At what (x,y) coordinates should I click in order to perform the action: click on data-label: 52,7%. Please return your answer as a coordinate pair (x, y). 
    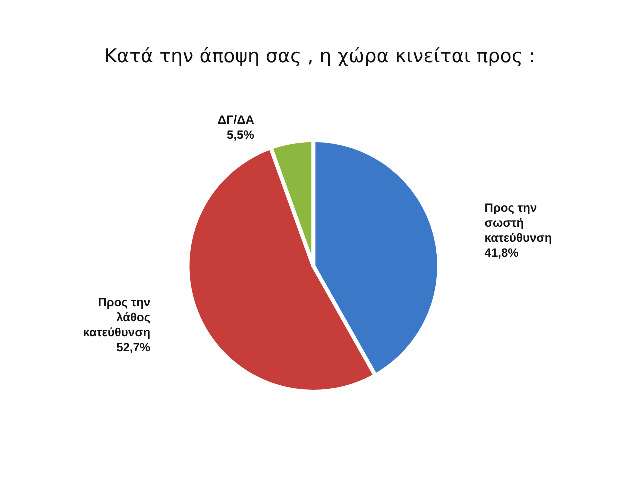
    Looking at the image, I should click on (133, 347).